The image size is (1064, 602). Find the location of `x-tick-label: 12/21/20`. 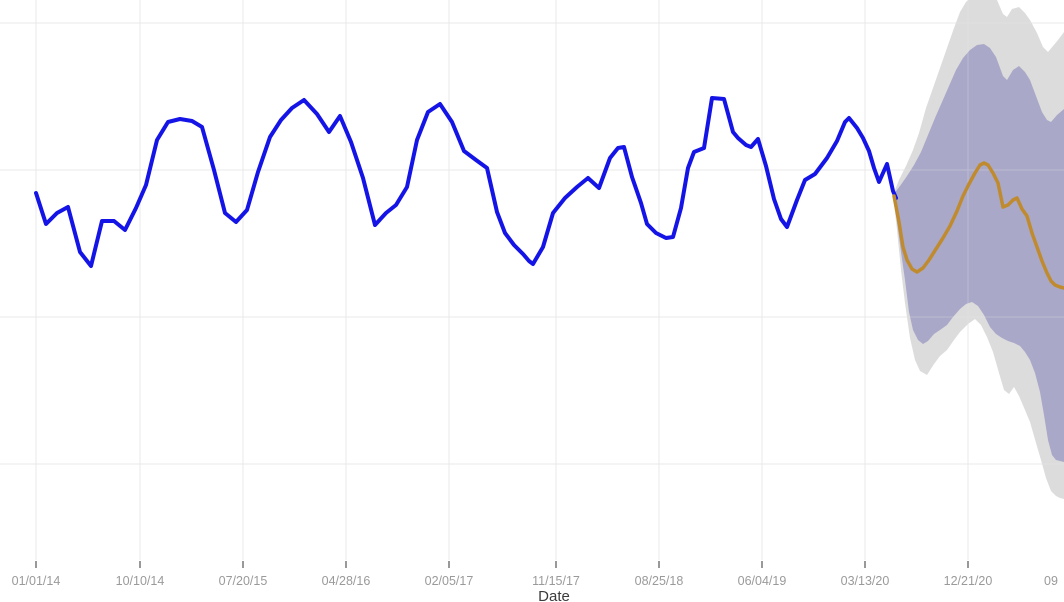

x-tick-label: 12/21/20 is located at coordinates (968, 581).